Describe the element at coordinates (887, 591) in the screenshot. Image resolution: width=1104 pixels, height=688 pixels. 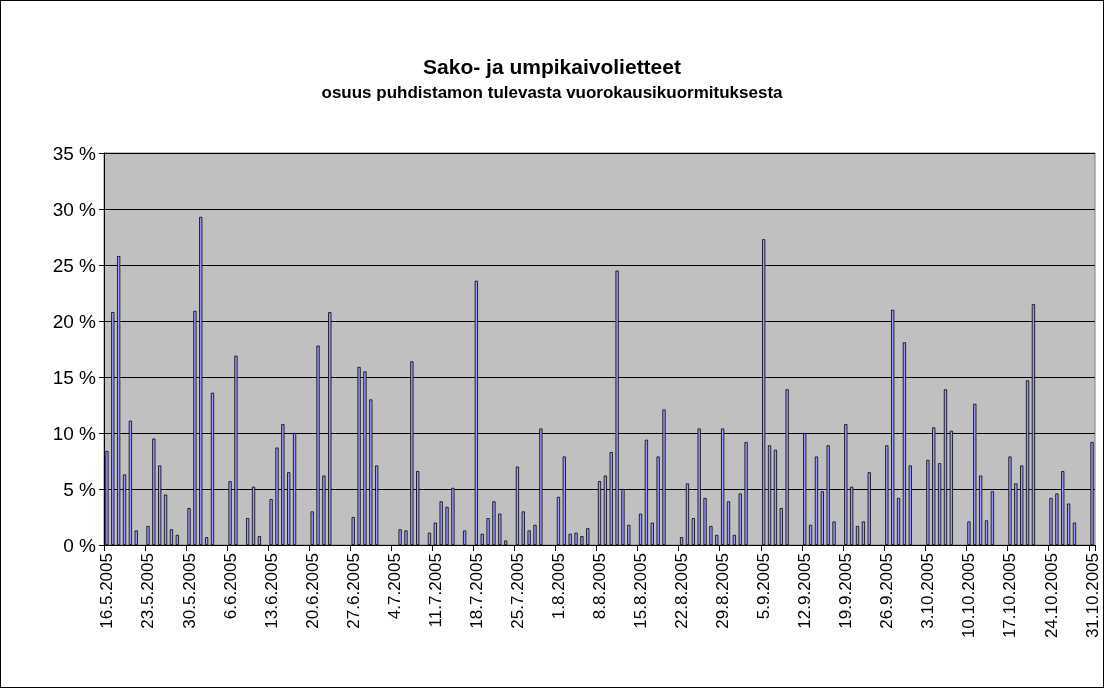
I see `x-tick-label: 26.9.2005` at that location.